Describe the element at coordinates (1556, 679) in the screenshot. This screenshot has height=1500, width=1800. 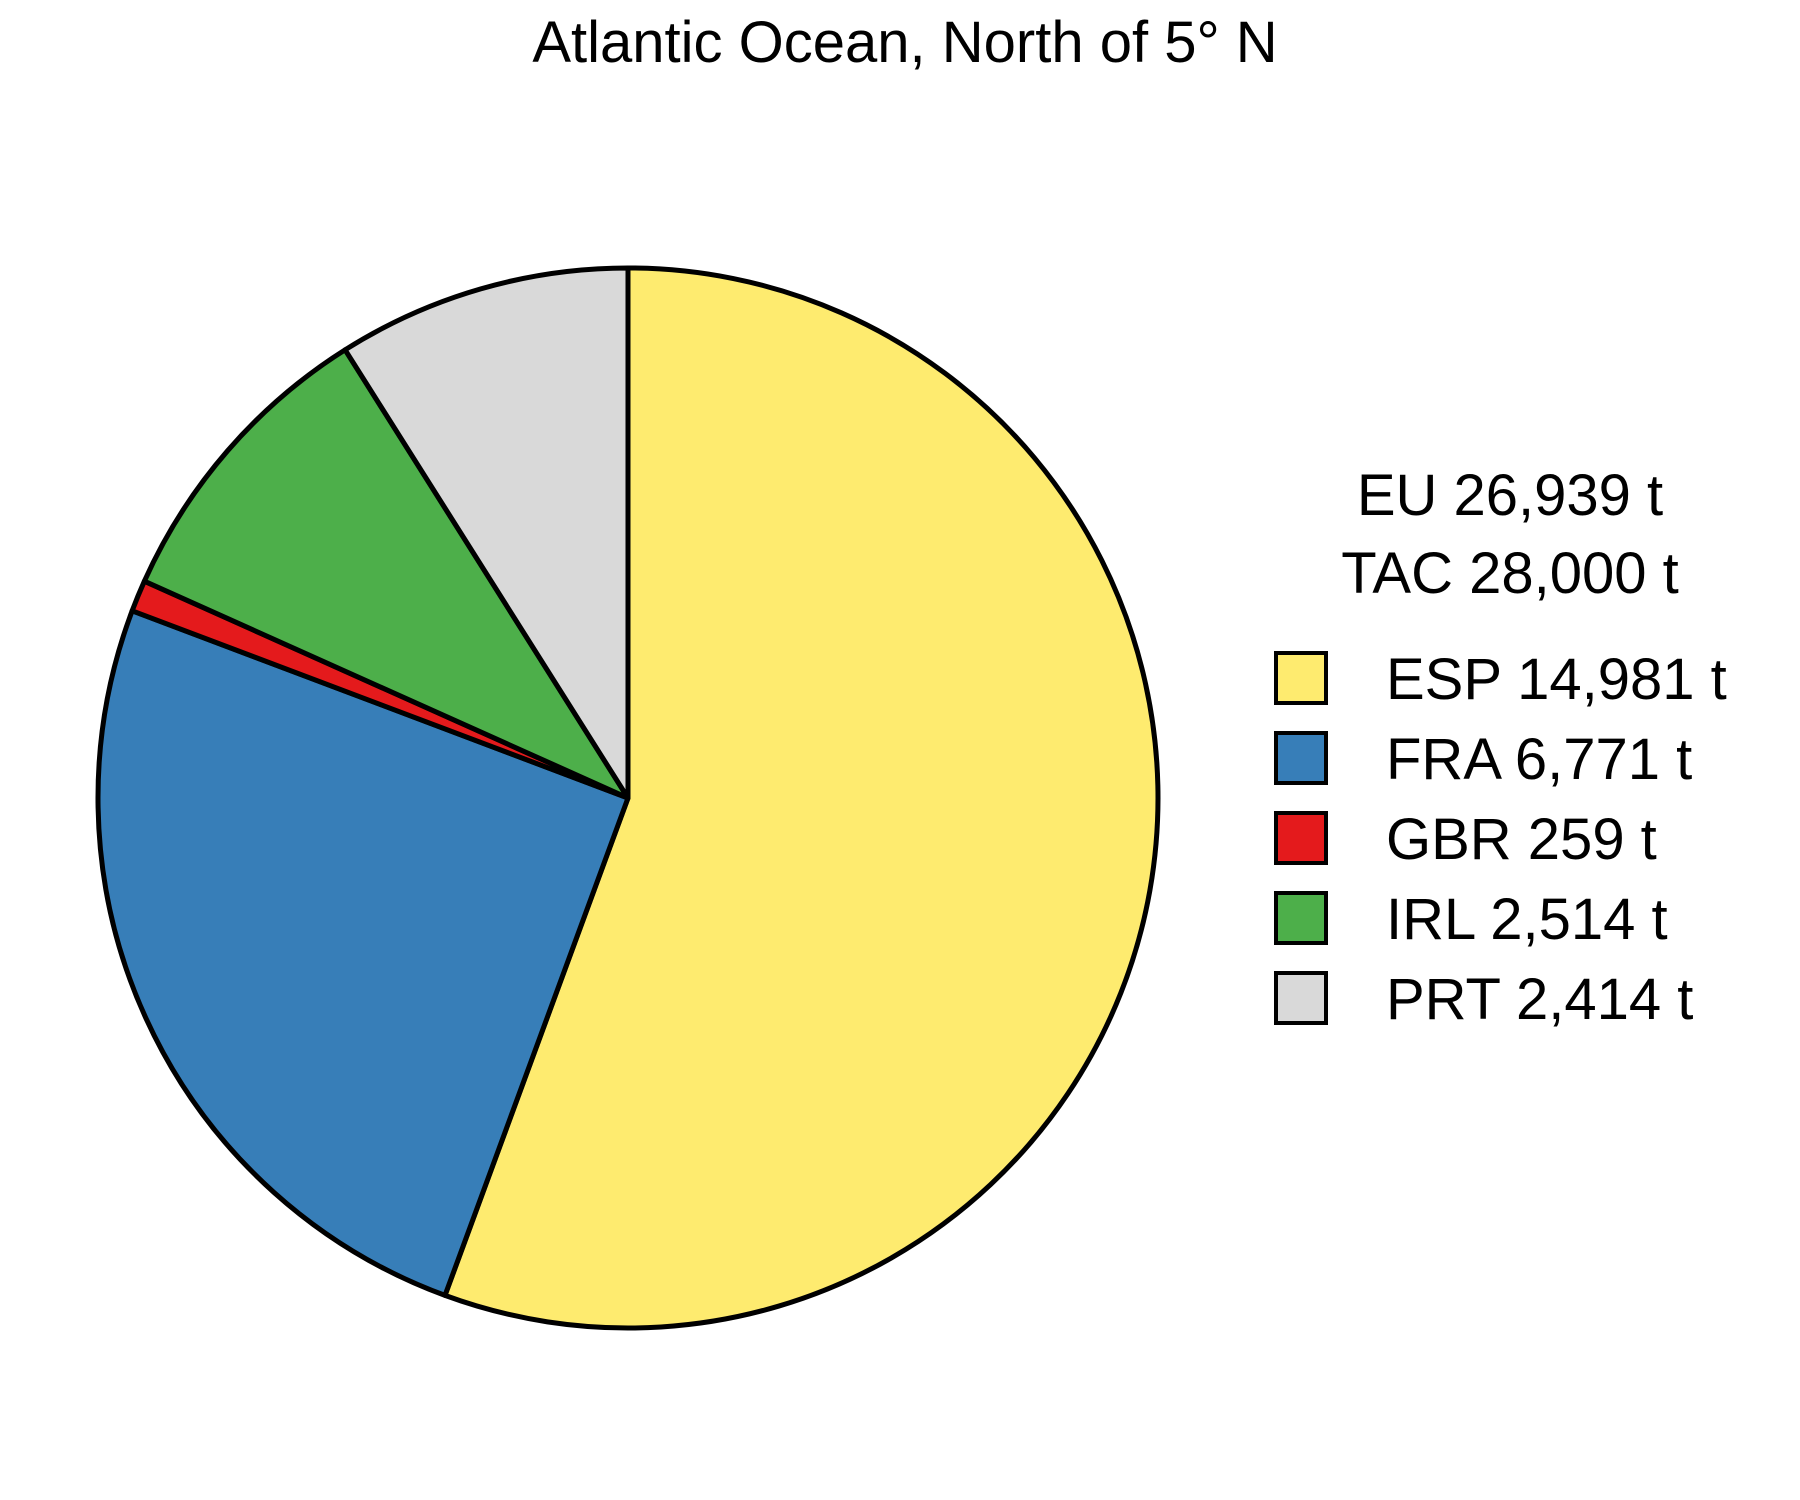
I see `legend-label-esp: ESP 14,981 t` at that location.